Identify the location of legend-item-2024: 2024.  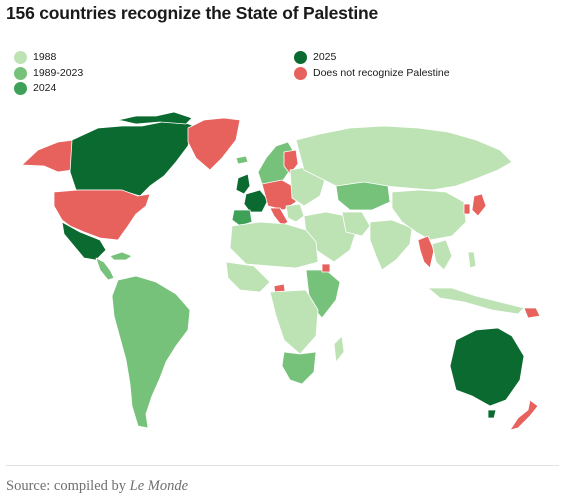
(48, 89).